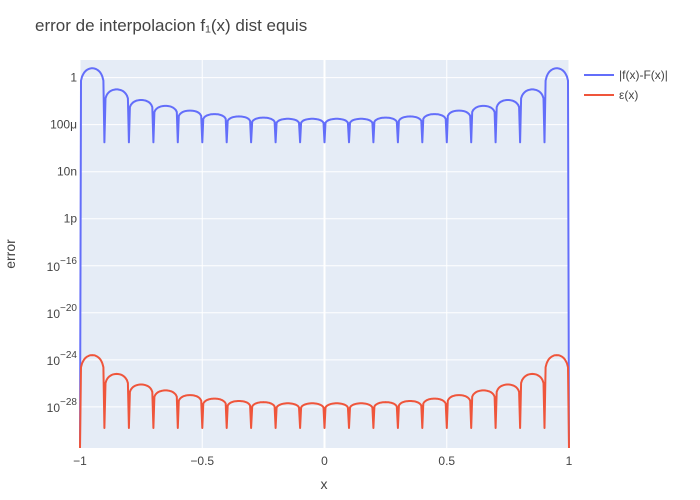 The image size is (700, 500). I want to click on x-tick-label: −1, so click(80, 461).